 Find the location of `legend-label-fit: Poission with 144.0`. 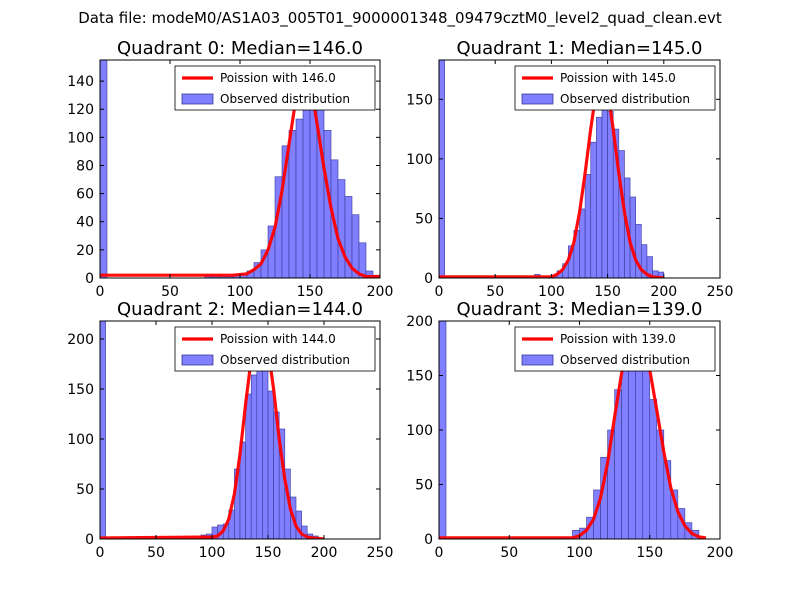

legend-label-fit: Poission with 144.0 is located at coordinates (278, 339).